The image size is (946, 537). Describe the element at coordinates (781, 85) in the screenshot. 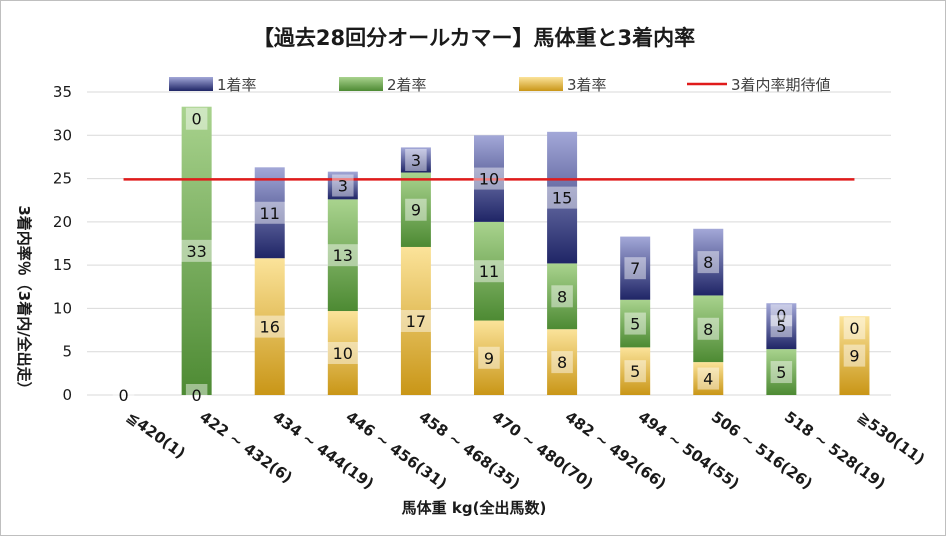

I see `legend-label: 3着内率期待値` at that location.